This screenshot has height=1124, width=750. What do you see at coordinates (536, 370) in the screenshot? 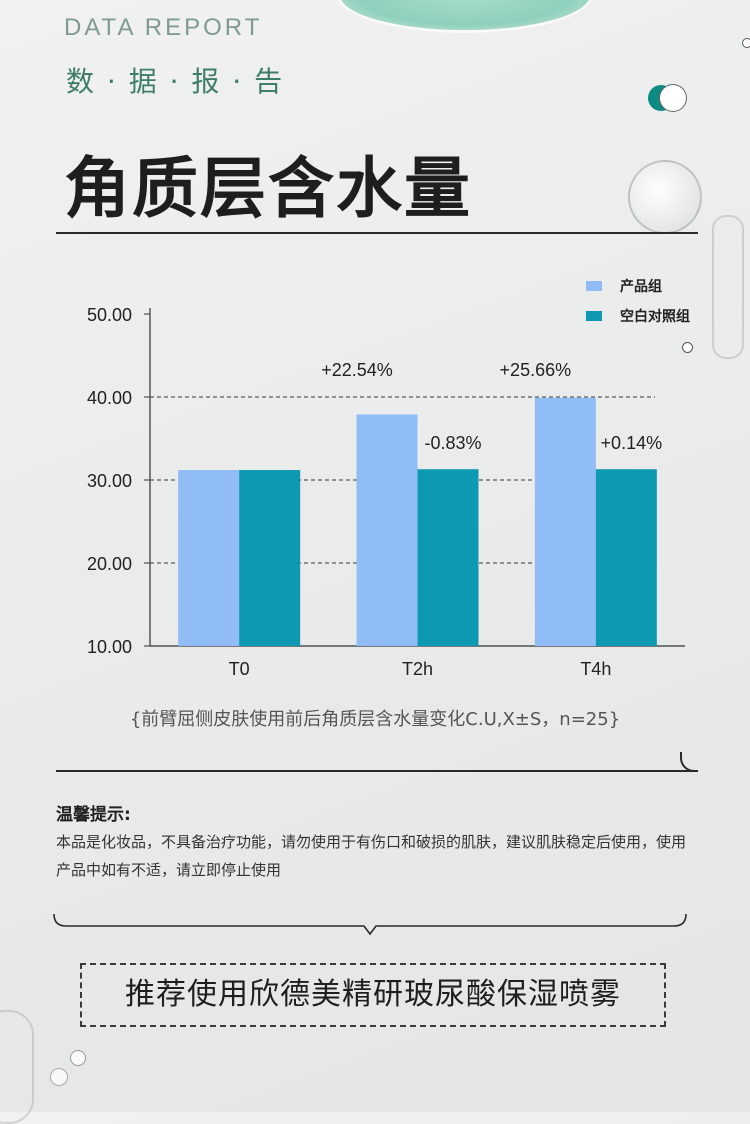
I see `data-label: +25.66%` at bounding box center [536, 370].